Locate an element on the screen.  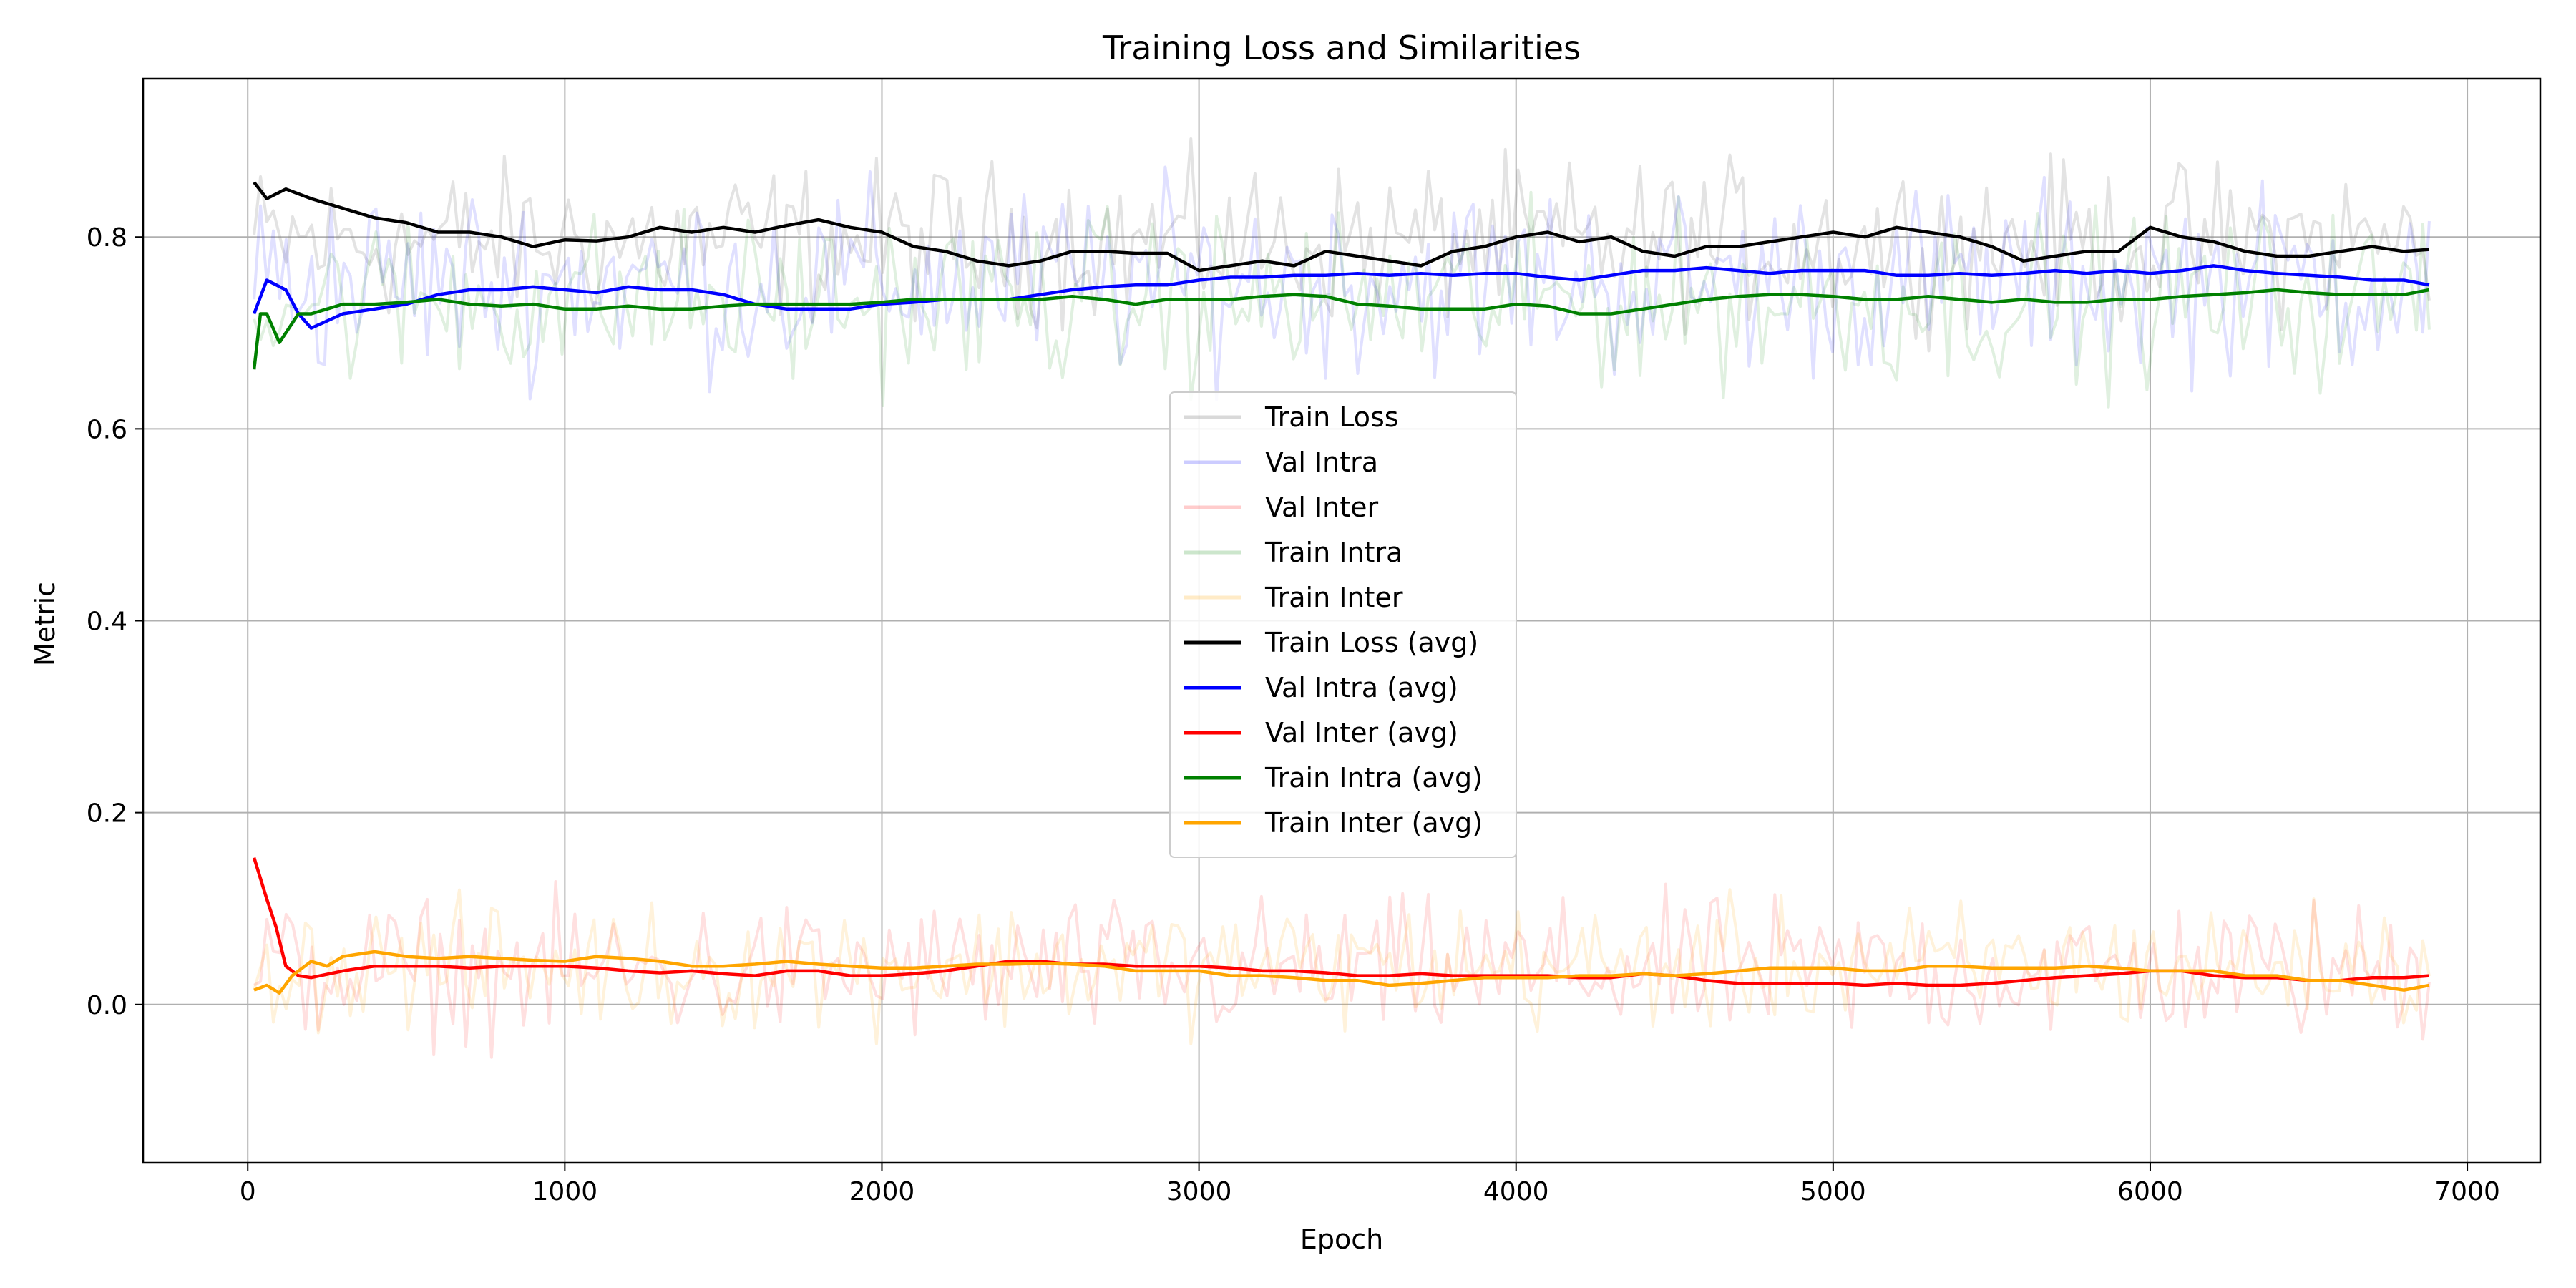
y-tick-label: 0.4 is located at coordinates (107, 622).